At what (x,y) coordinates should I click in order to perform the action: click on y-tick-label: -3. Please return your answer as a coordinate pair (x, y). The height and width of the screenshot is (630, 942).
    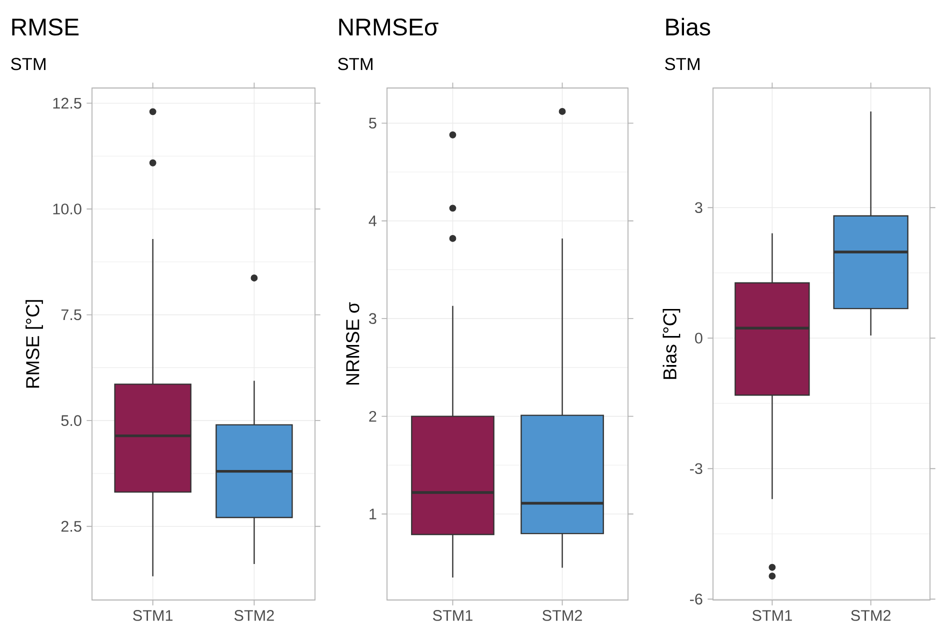
    Looking at the image, I should click on (696, 468).